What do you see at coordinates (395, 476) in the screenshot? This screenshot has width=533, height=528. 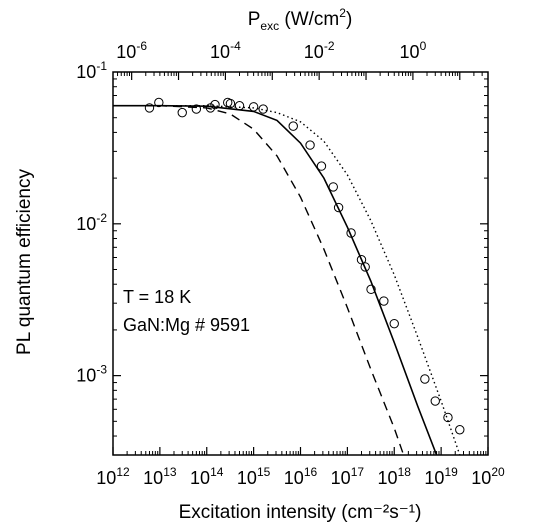 I see `x-tick-label: 10¹⁸` at bounding box center [395, 476].